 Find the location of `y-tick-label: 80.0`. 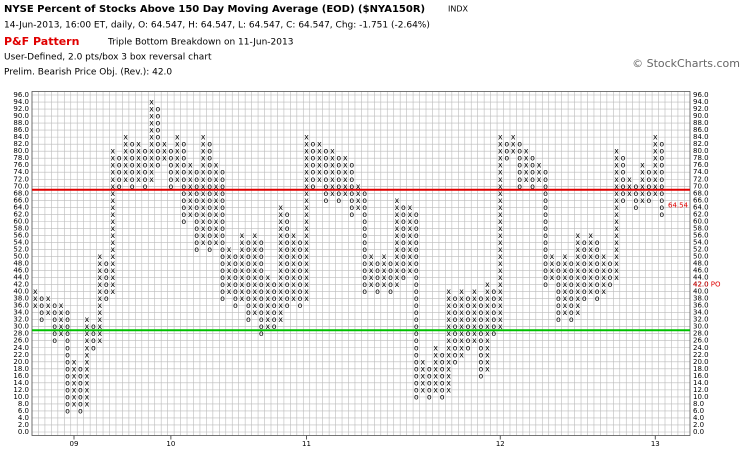

y-tick-label: 80.0 is located at coordinates (21, 151).